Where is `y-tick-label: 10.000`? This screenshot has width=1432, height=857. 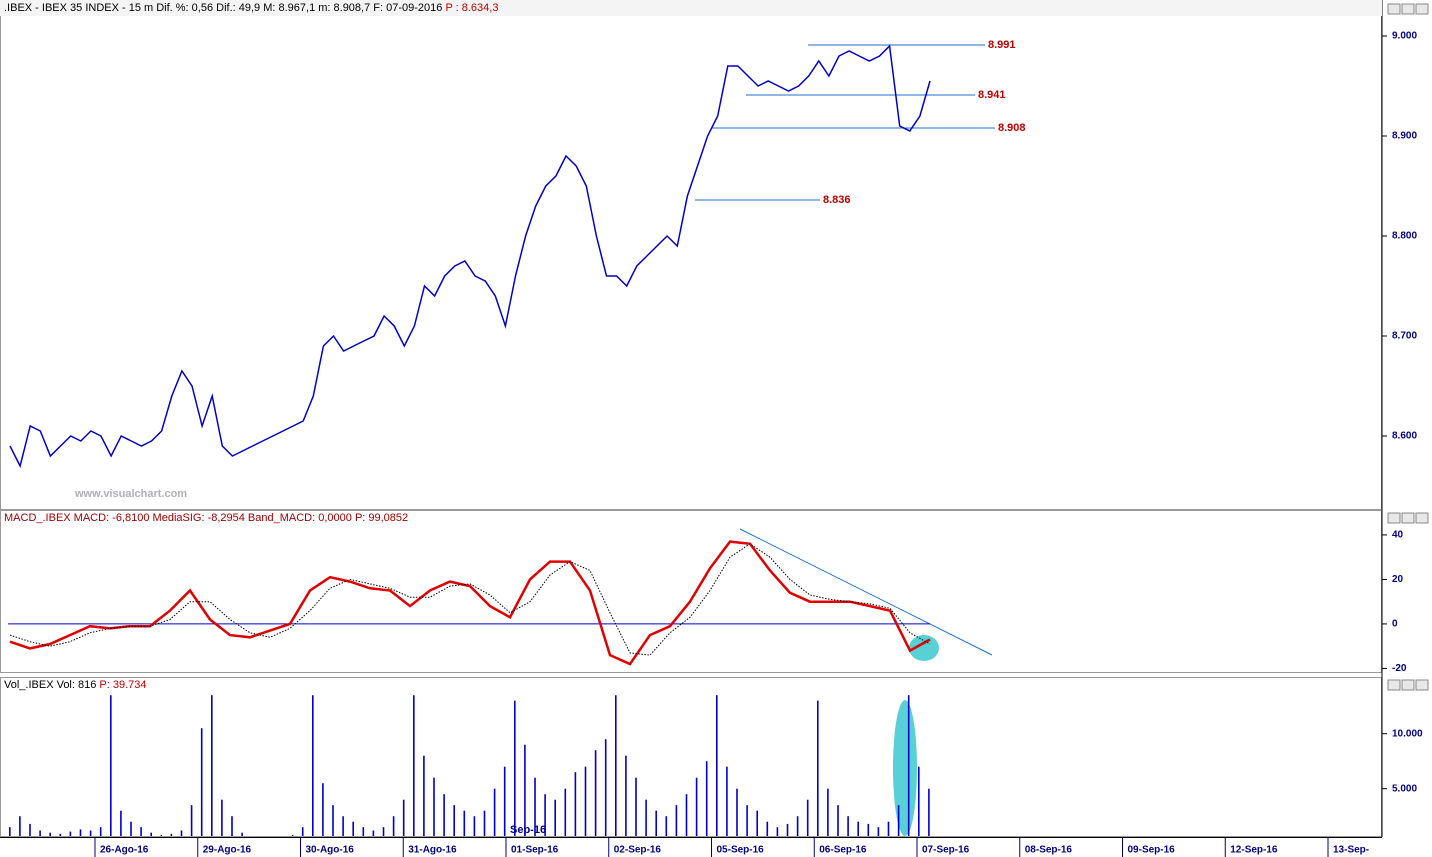
y-tick-label: 10.000 is located at coordinates (1407, 733).